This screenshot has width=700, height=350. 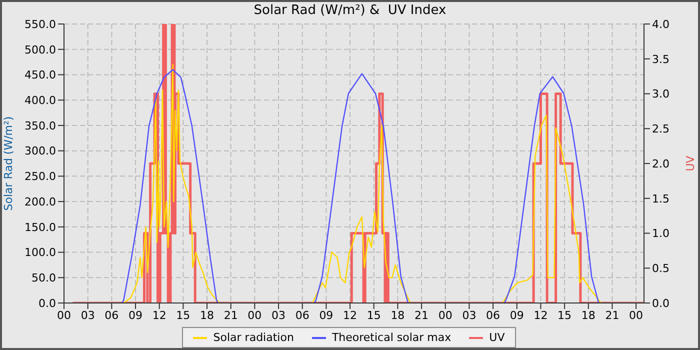 What do you see at coordinates (391, 337) in the screenshot?
I see `legend-label: Theoretical solar max` at bounding box center [391, 337].